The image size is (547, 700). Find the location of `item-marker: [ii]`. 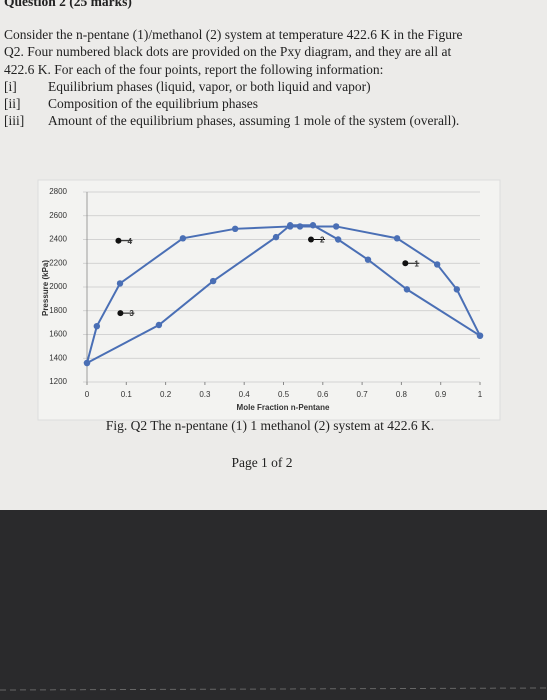

item-marker: [ii] is located at coordinates (12, 103).